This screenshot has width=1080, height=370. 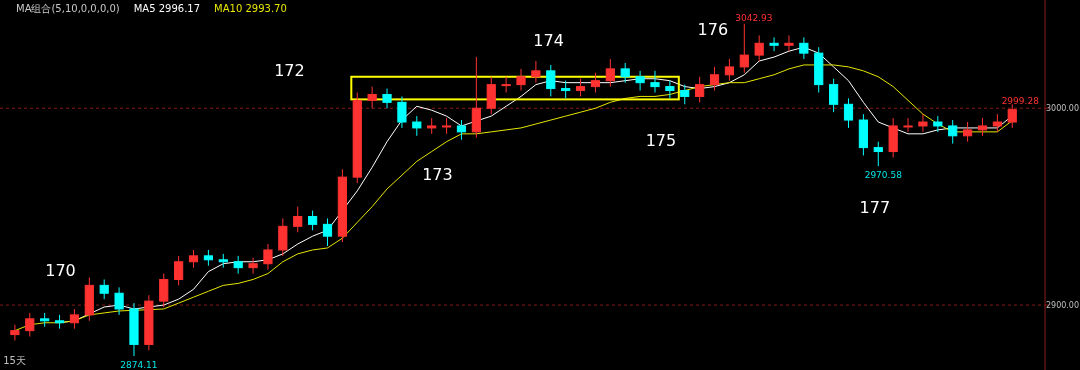 What do you see at coordinates (289, 70) in the screenshot?
I see `annotation: 172` at bounding box center [289, 70].